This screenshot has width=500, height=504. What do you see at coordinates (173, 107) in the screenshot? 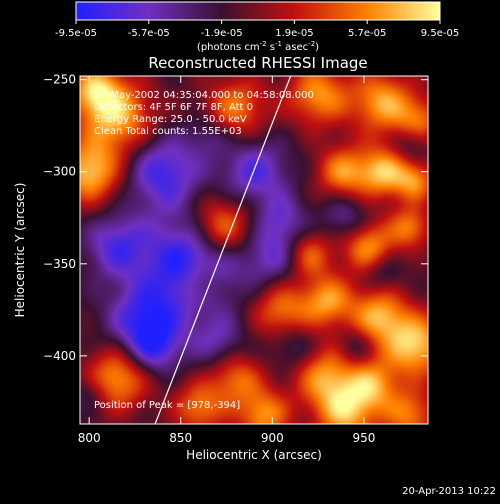
I see `annotation-detectors: Detectors: 4F 5F 6F 7F 8F, Att 0` at bounding box center [173, 107].